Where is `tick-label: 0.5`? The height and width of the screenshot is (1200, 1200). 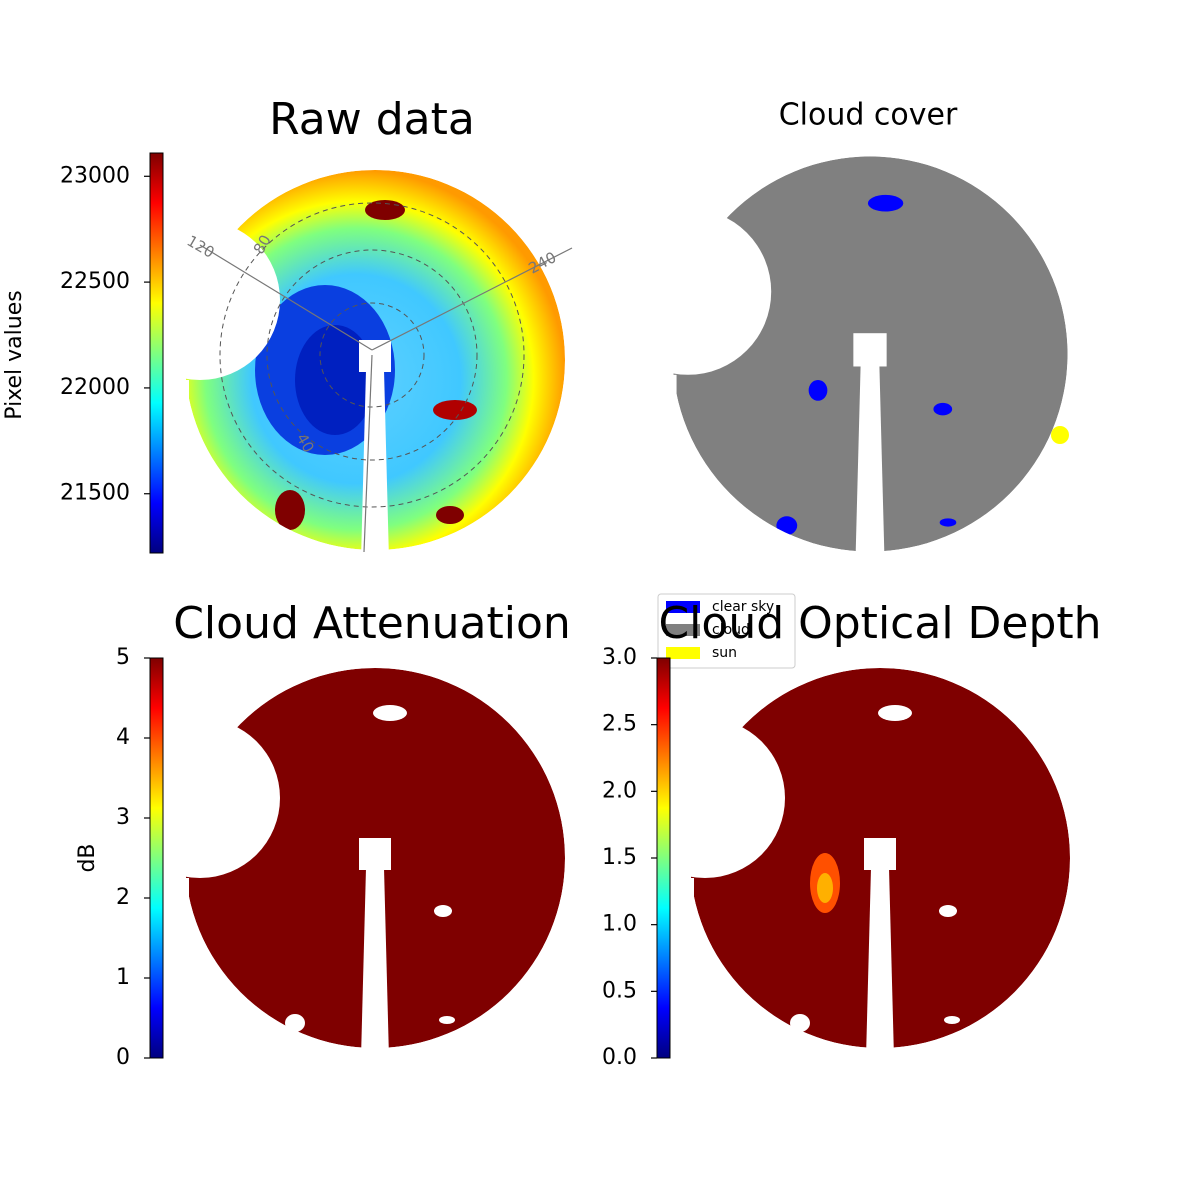 tick-label: 0.5 is located at coordinates (619, 990).